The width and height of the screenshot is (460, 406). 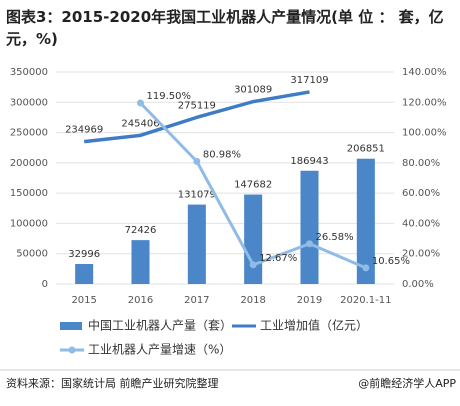 What do you see at coordinates (45, 284) in the screenshot?
I see `y-tick-label: 0` at bounding box center [45, 284].